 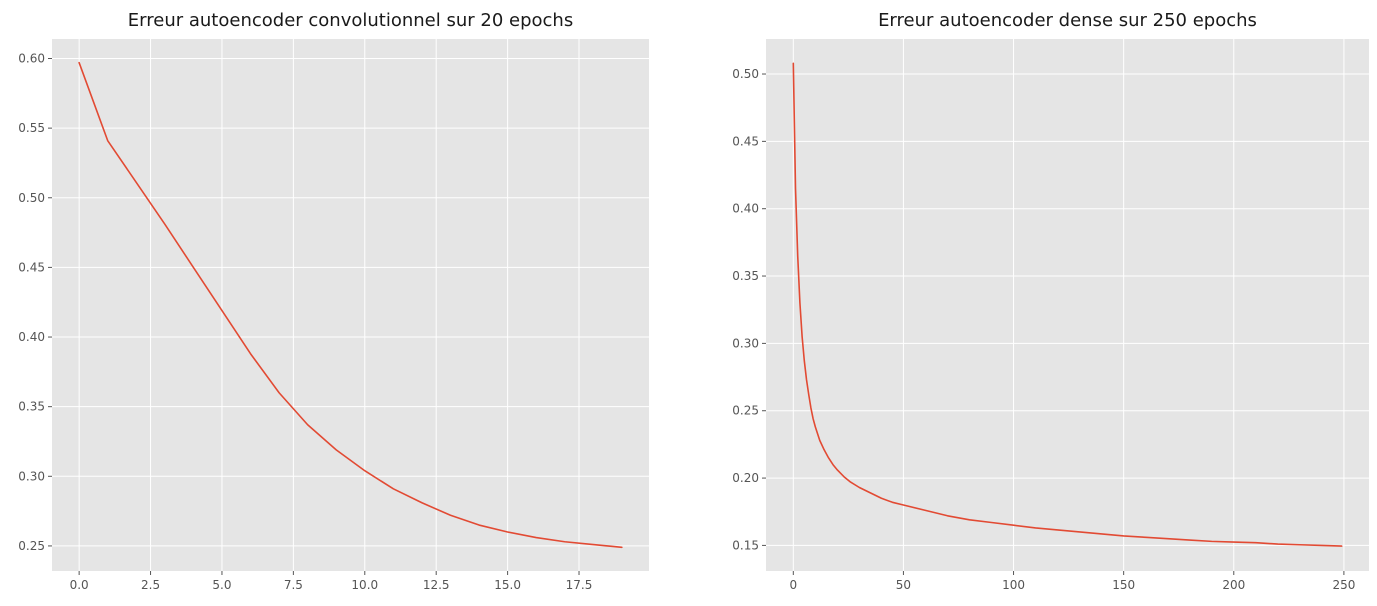 I want to click on x-tick-label: 150, so click(x=1123, y=585).